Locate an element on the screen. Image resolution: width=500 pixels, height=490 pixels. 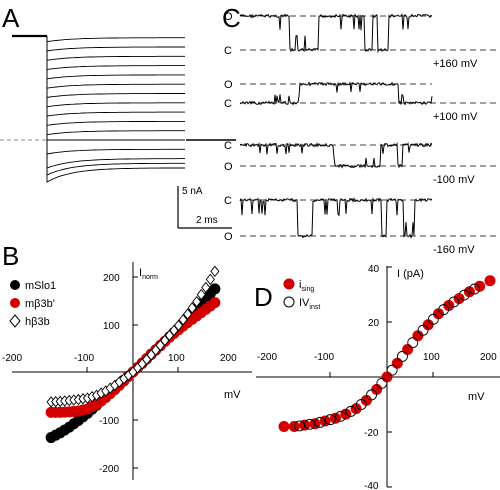
b-xtick-label-m100: -100 is located at coordinates (84, 358).